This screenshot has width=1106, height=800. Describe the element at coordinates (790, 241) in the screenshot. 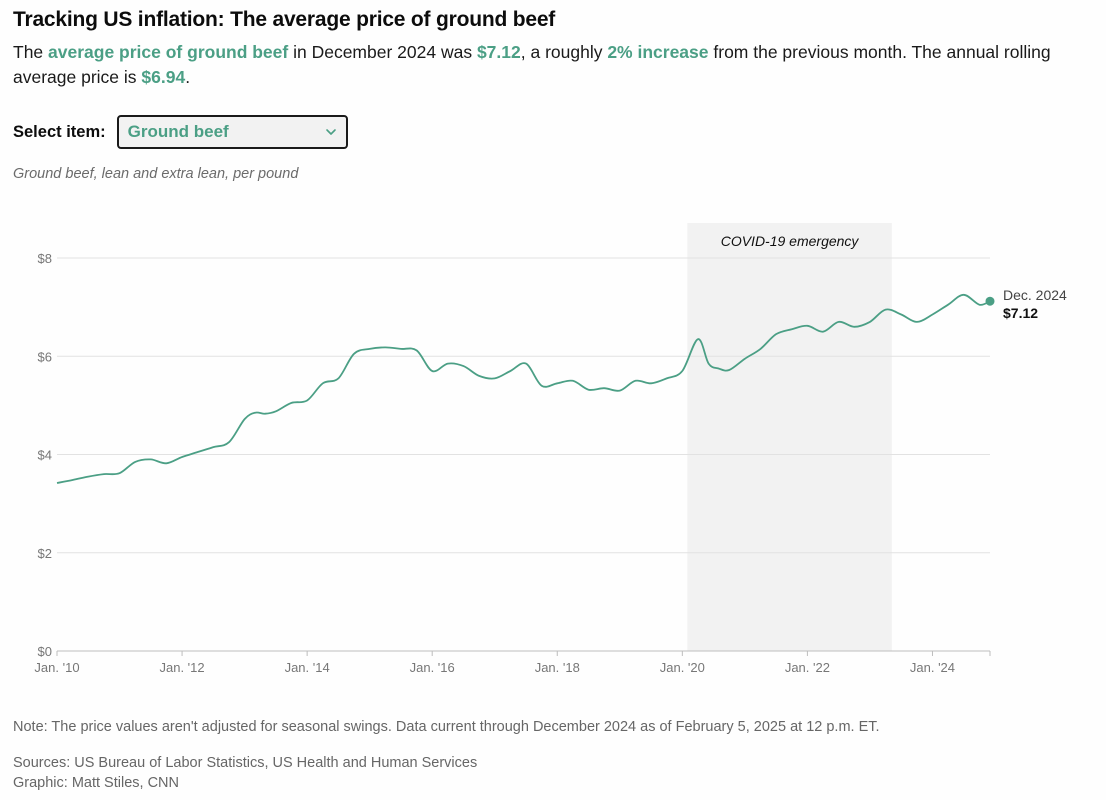

I see `covid-region-label: COVID-19 emergency` at that location.